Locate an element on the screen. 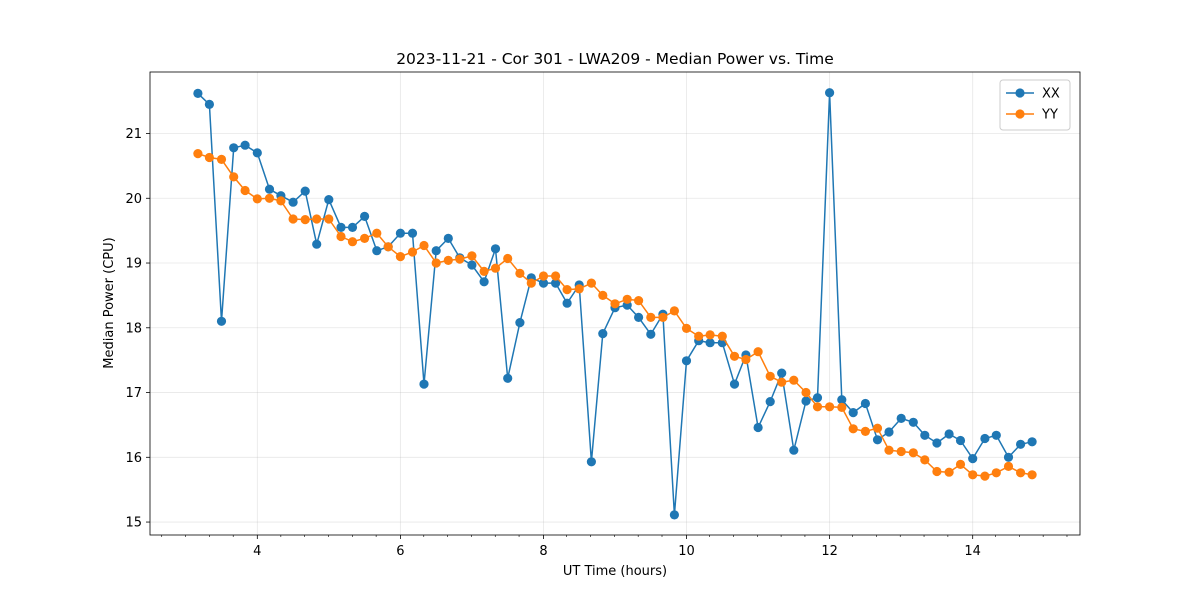 This screenshot has height=600, width=1200. y-tick-label: 20 is located at coordinates (133, 199).